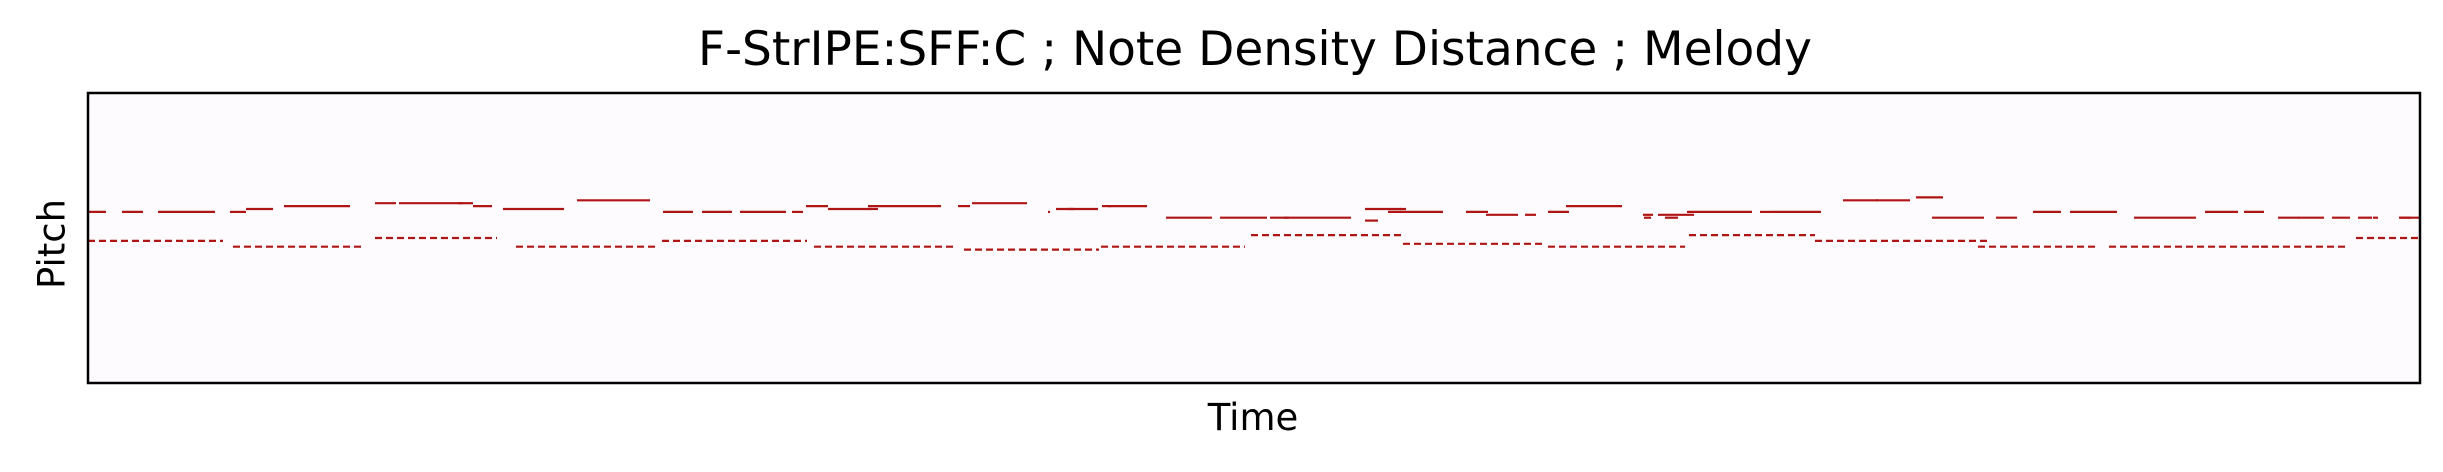 The image size is (2443, 472). Describe the element at coordinates (1253, 417) in the screenshot. I see `x-axis-label: Time` at that location.